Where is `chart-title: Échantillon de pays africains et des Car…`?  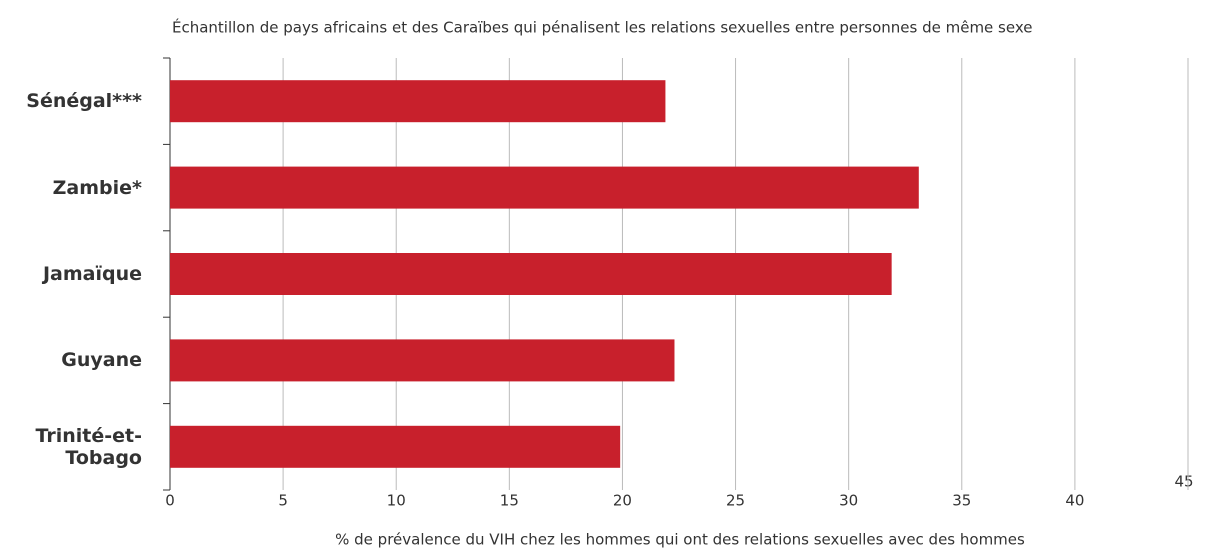 chart-title: Échantillon de pays africains et des Car… is located at coordinates (602, 27).